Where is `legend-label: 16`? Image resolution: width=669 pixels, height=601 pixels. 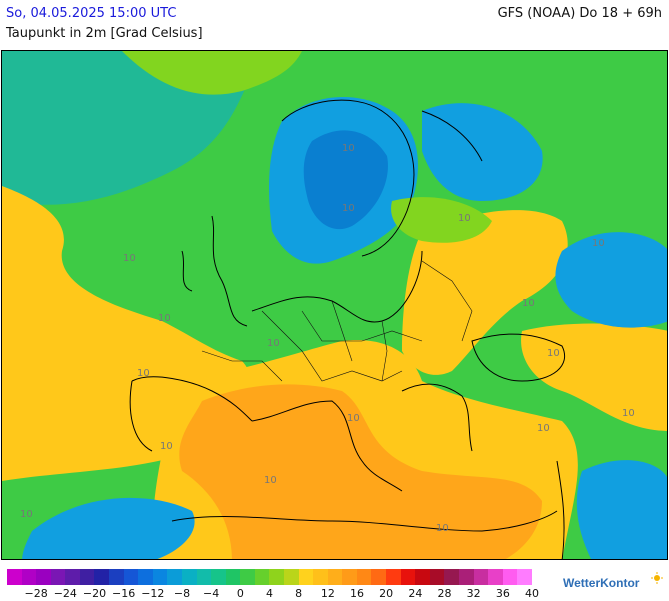 legend-label: 16 is located at coordinates (357, 593).